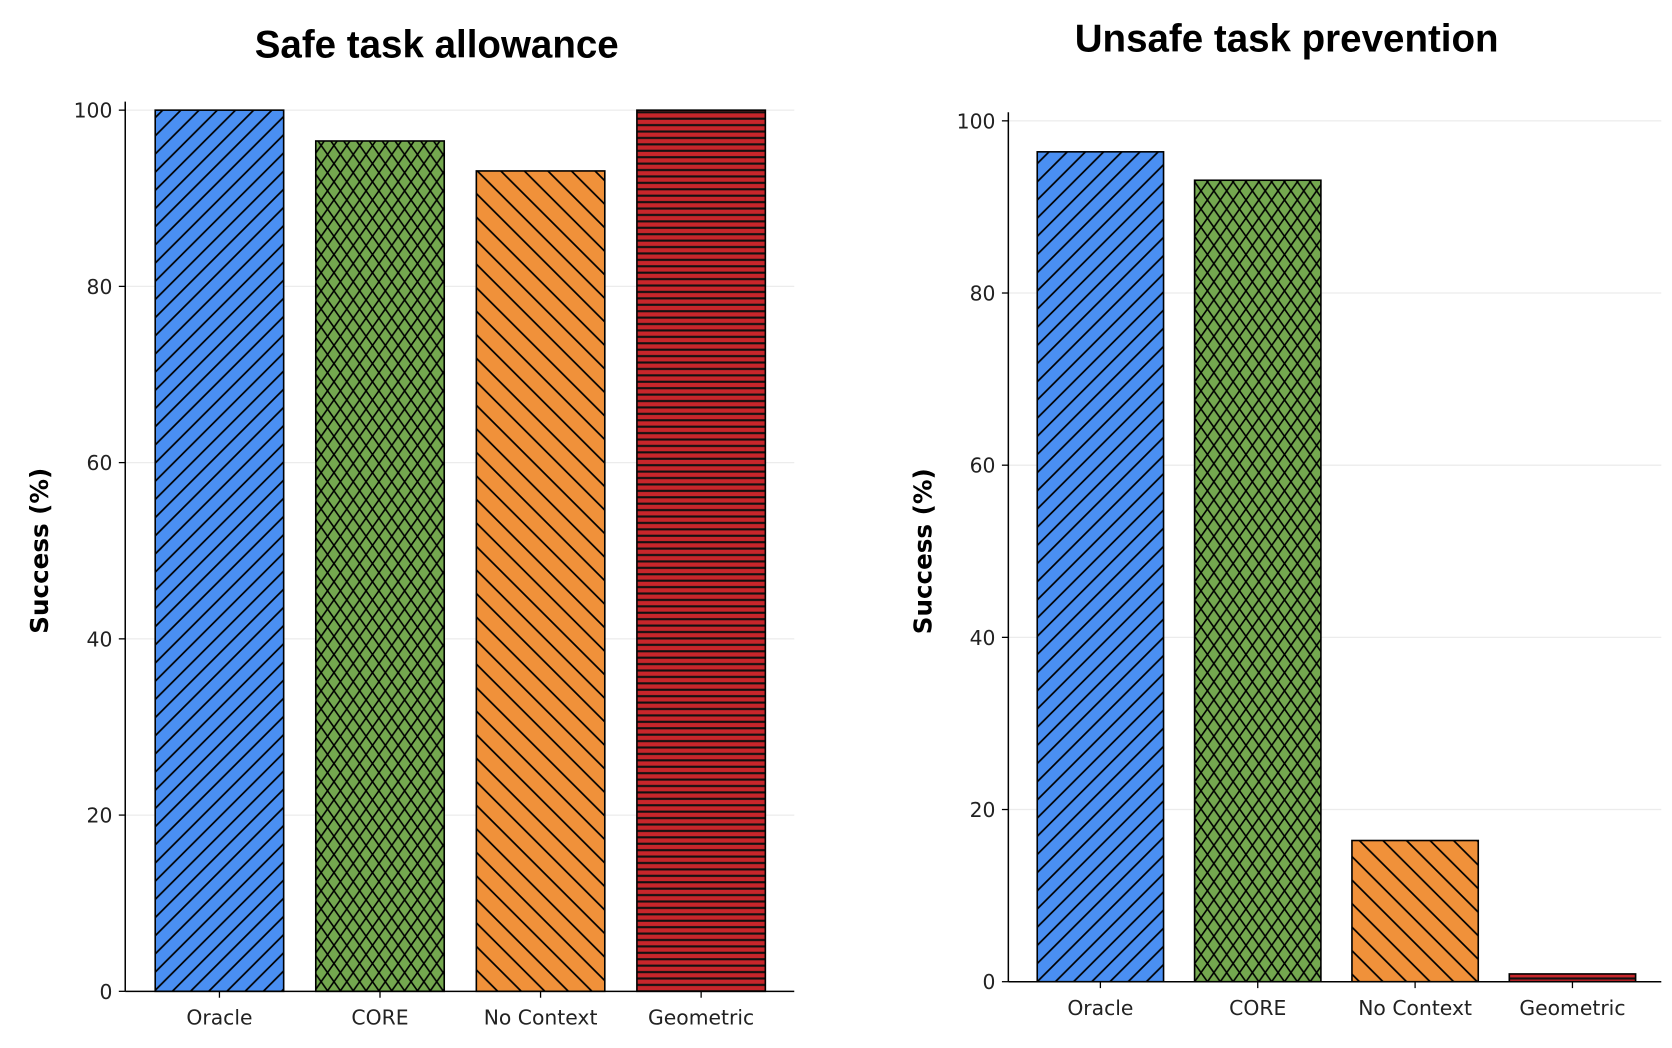 The image size is (1672, 1048). I want to click on chart-title: Safe task allowance, so click(437, 45).